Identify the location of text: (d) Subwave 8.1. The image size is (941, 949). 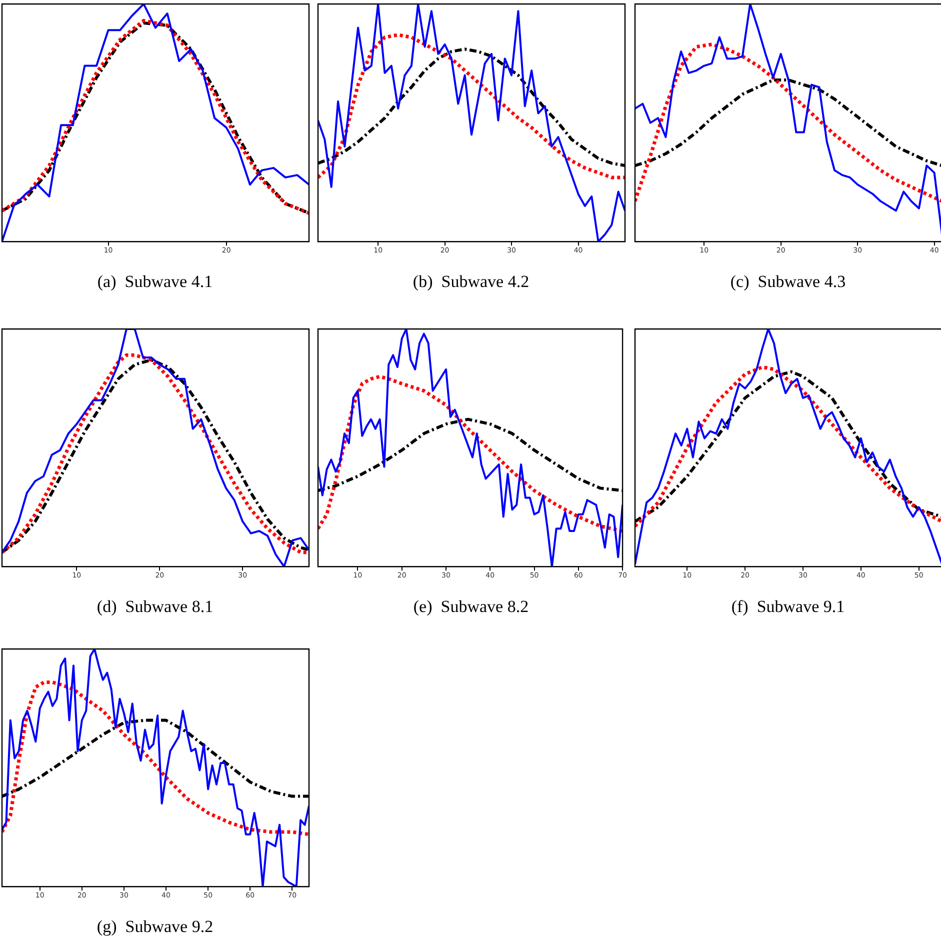
(155, 607).